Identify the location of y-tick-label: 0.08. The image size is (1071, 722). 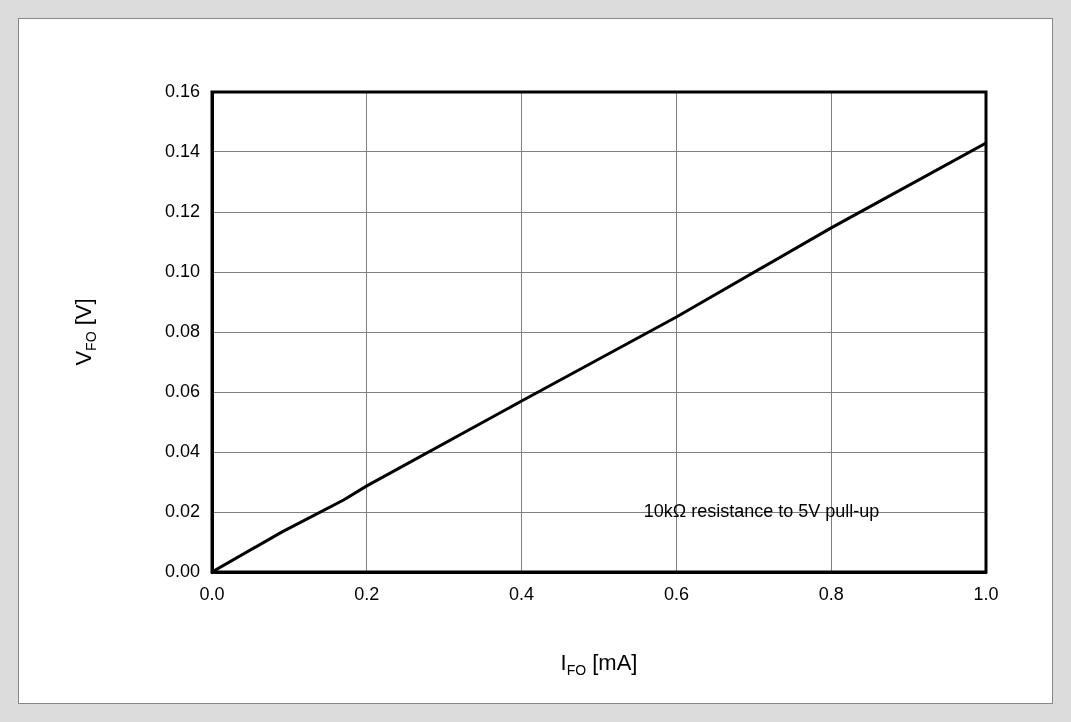
(182, 330).